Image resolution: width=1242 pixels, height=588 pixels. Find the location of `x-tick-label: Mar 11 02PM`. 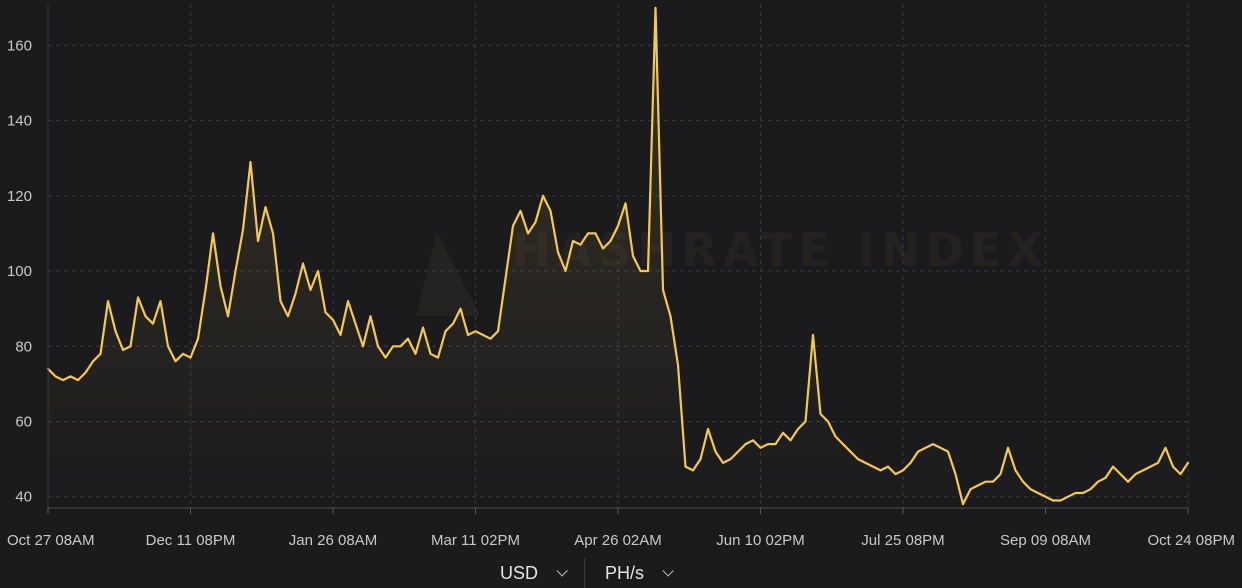

x-tick-label: Mar 11 02PM is located at coordinates (475, 540).